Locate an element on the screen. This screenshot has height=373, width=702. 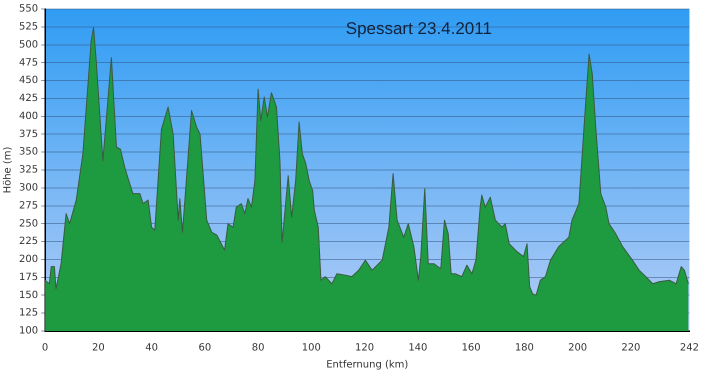
y-tick-label: 250 is located at coordinates (28, 224).